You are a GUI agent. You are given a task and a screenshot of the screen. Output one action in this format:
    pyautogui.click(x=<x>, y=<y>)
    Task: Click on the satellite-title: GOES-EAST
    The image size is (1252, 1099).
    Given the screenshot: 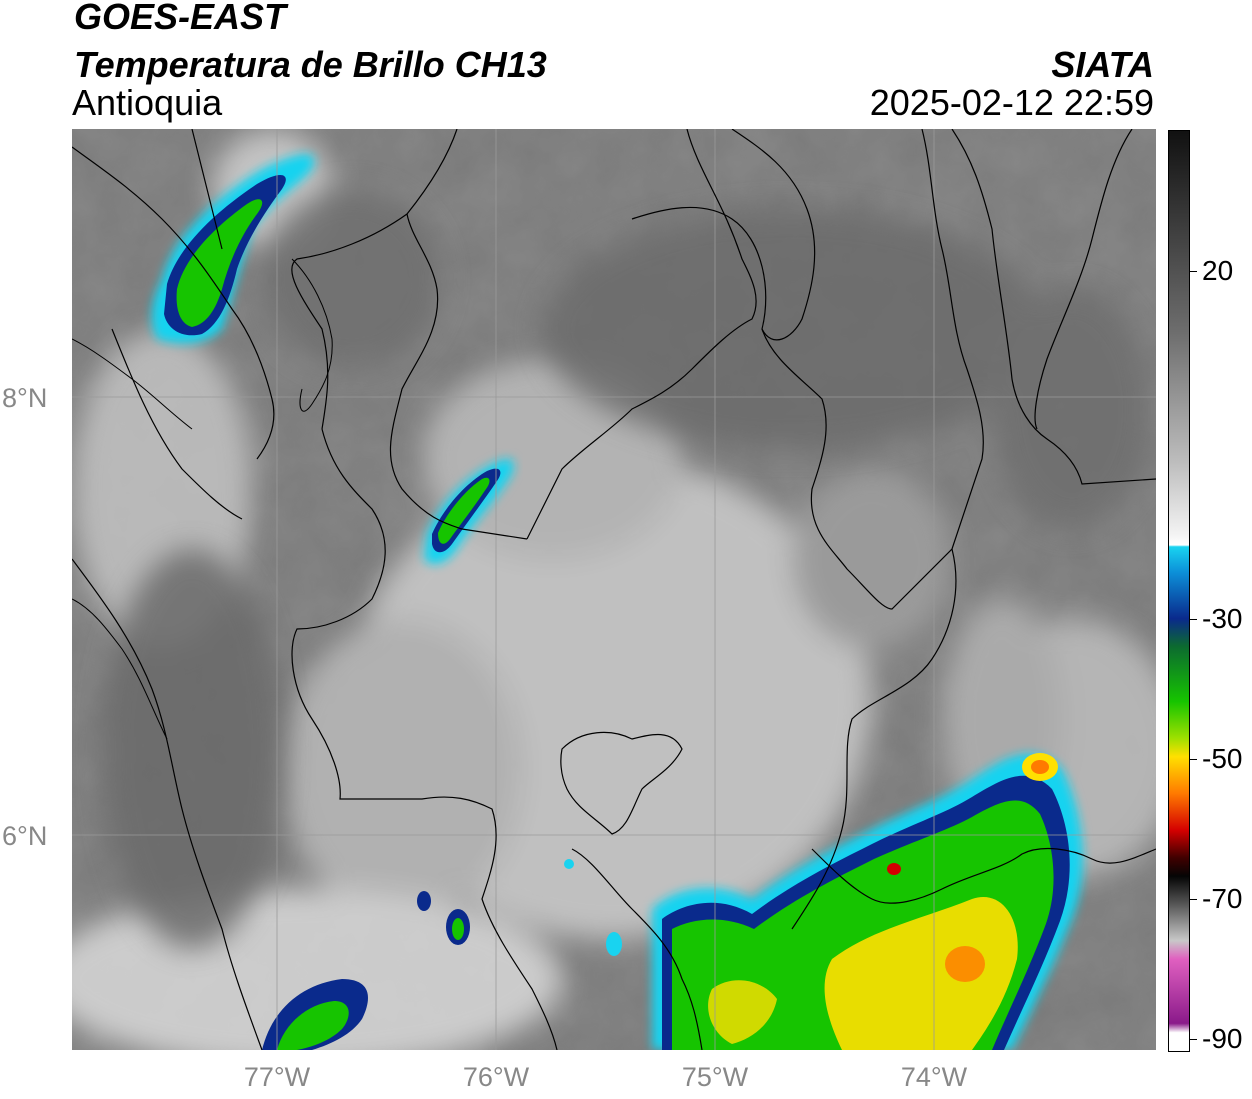 What is the action you would take?
    pyautogui.click(x=180, y=18)
    